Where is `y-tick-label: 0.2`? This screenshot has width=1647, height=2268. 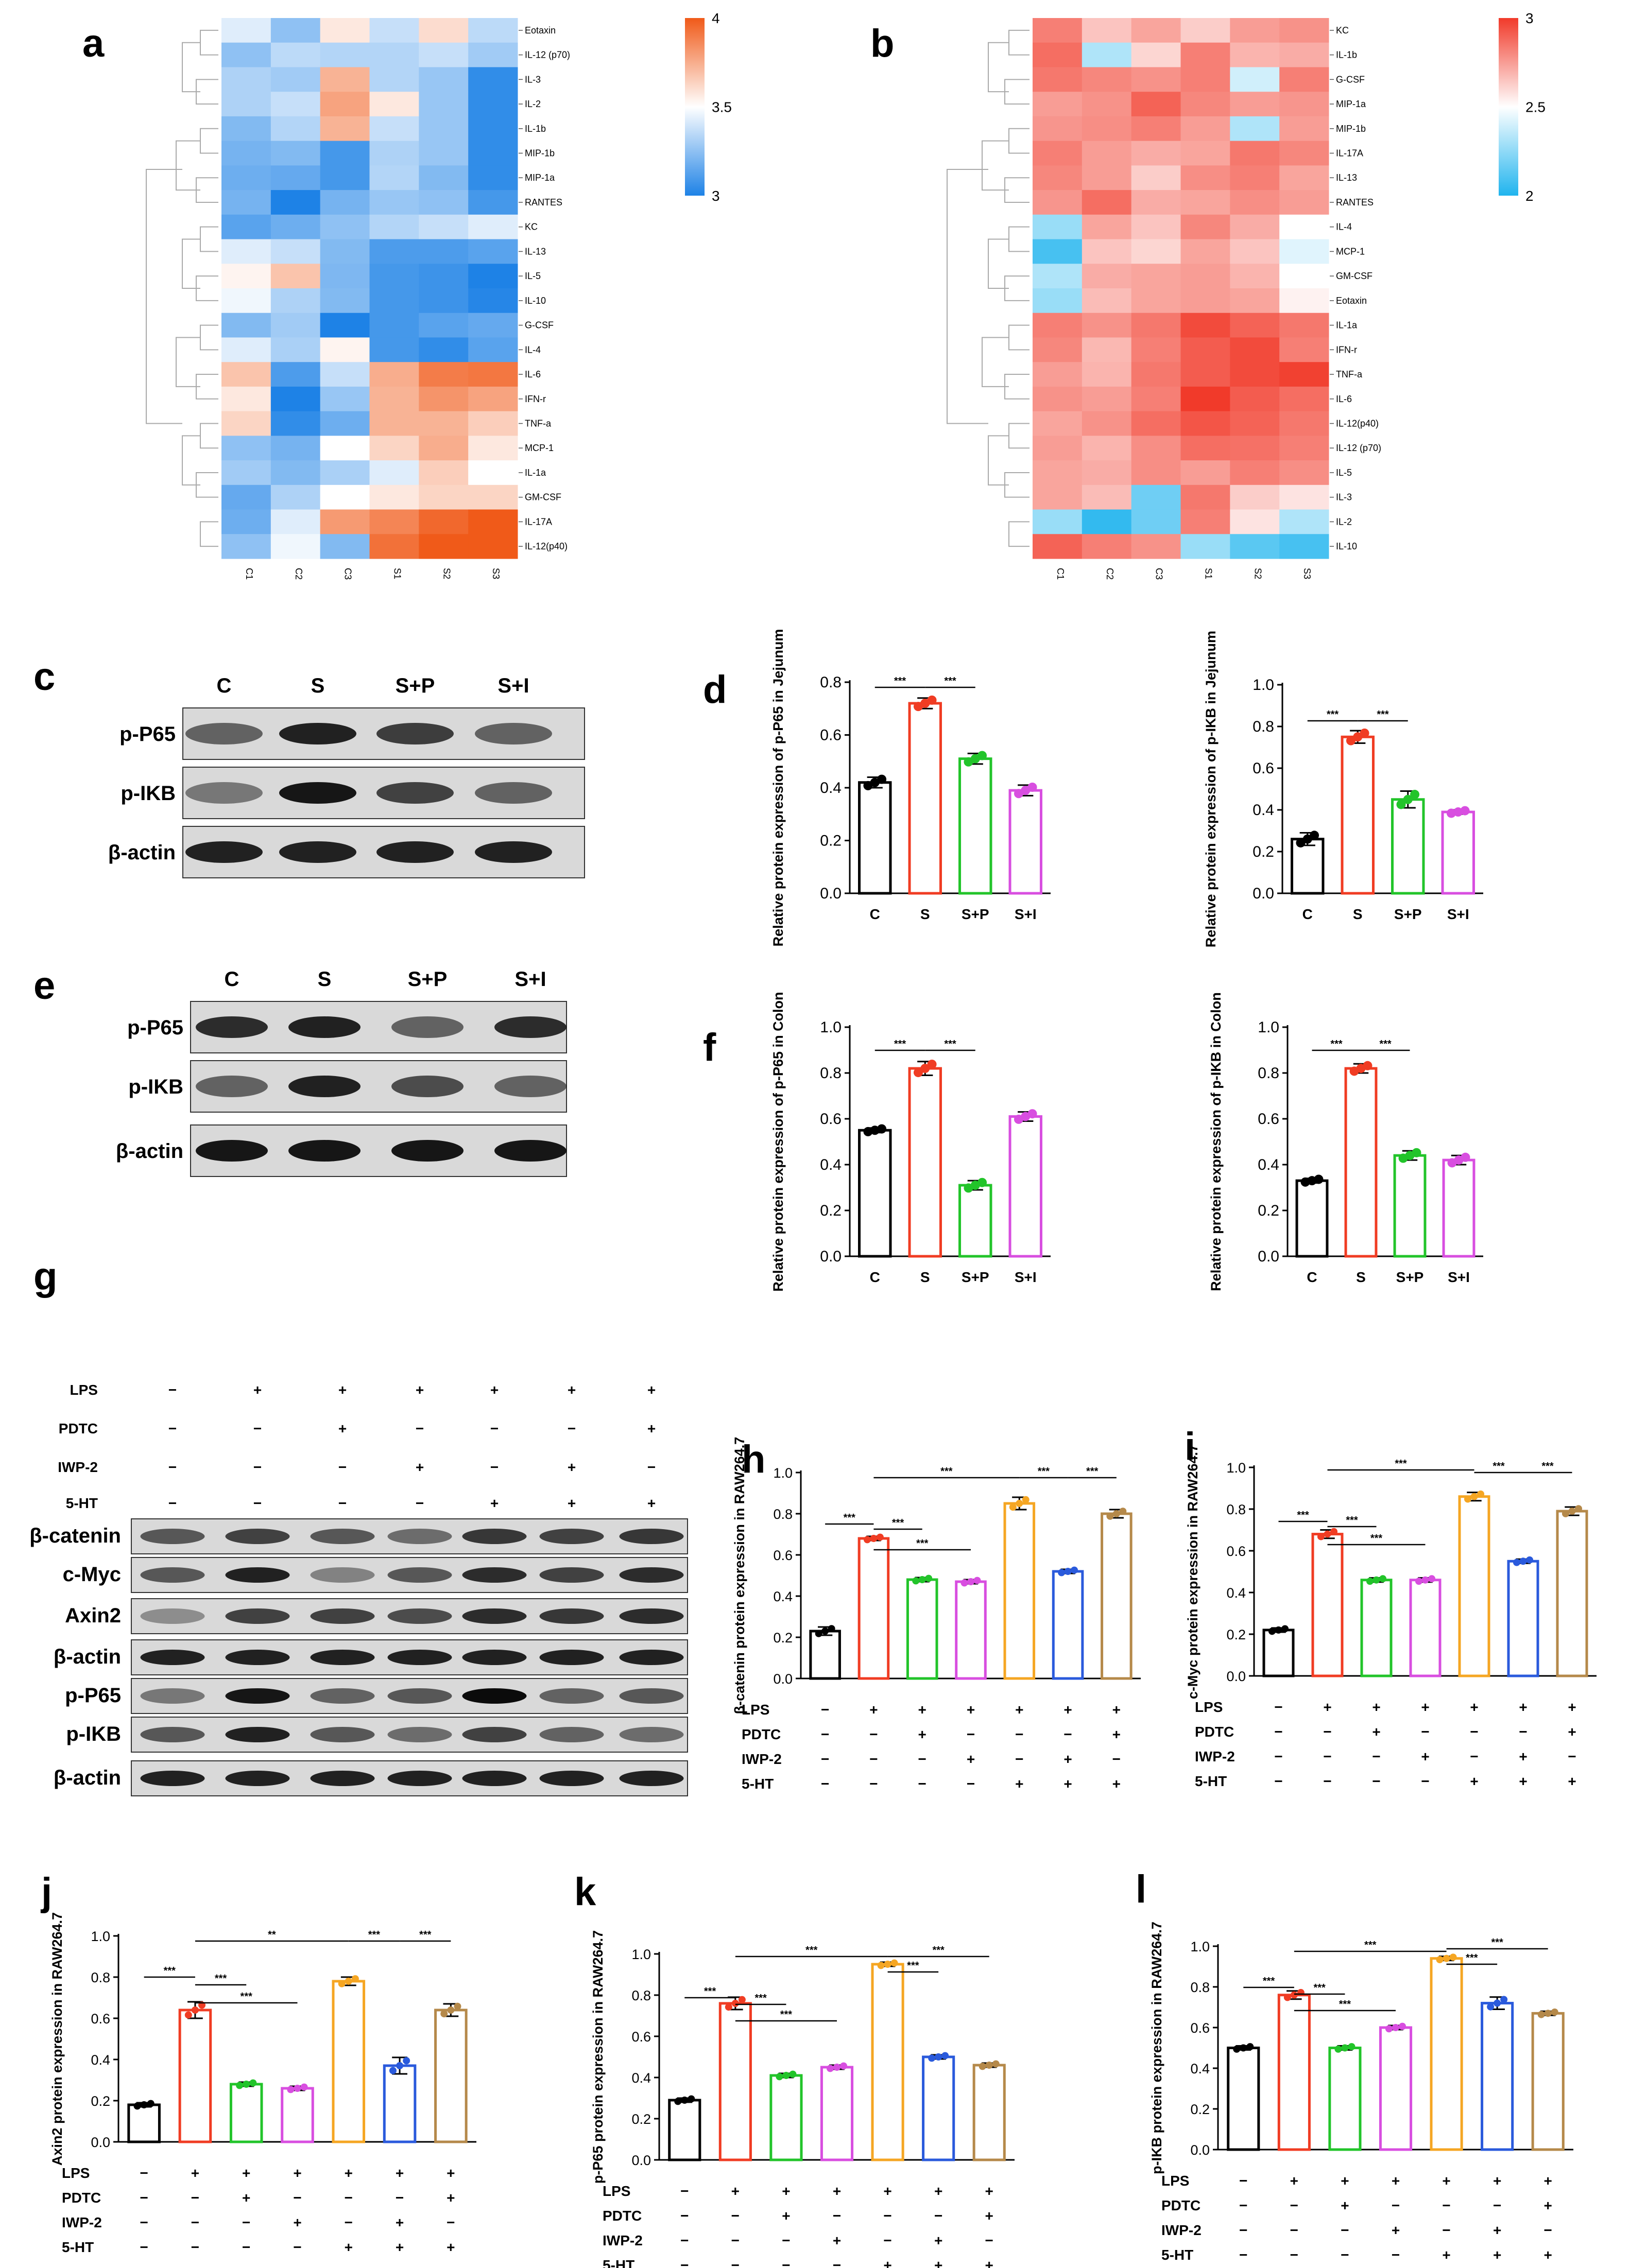 y-tick-label: 0.2 is located at coordinates (831, 841).